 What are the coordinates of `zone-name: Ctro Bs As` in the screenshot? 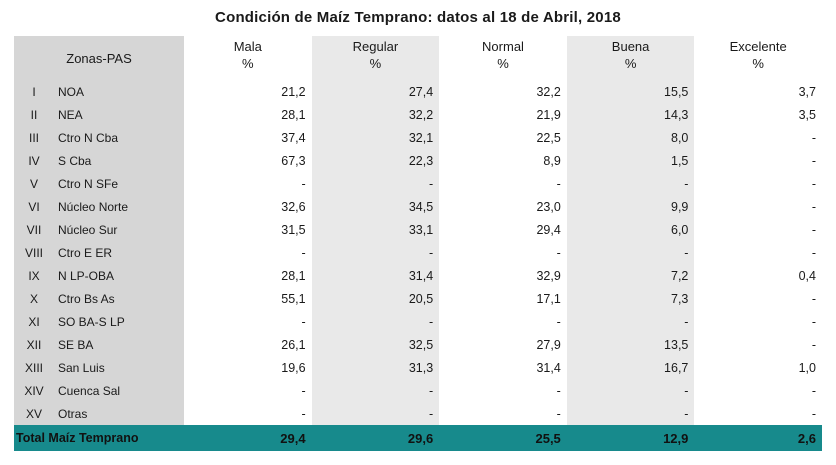 It's located at (119, 298).